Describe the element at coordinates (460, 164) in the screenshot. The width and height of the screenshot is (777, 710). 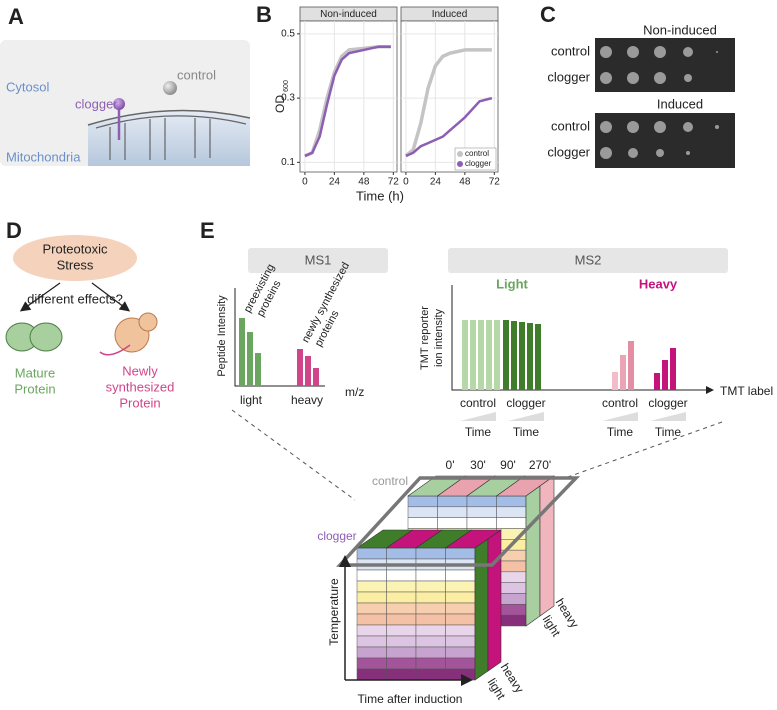
I see `legend-swatch` at that location.